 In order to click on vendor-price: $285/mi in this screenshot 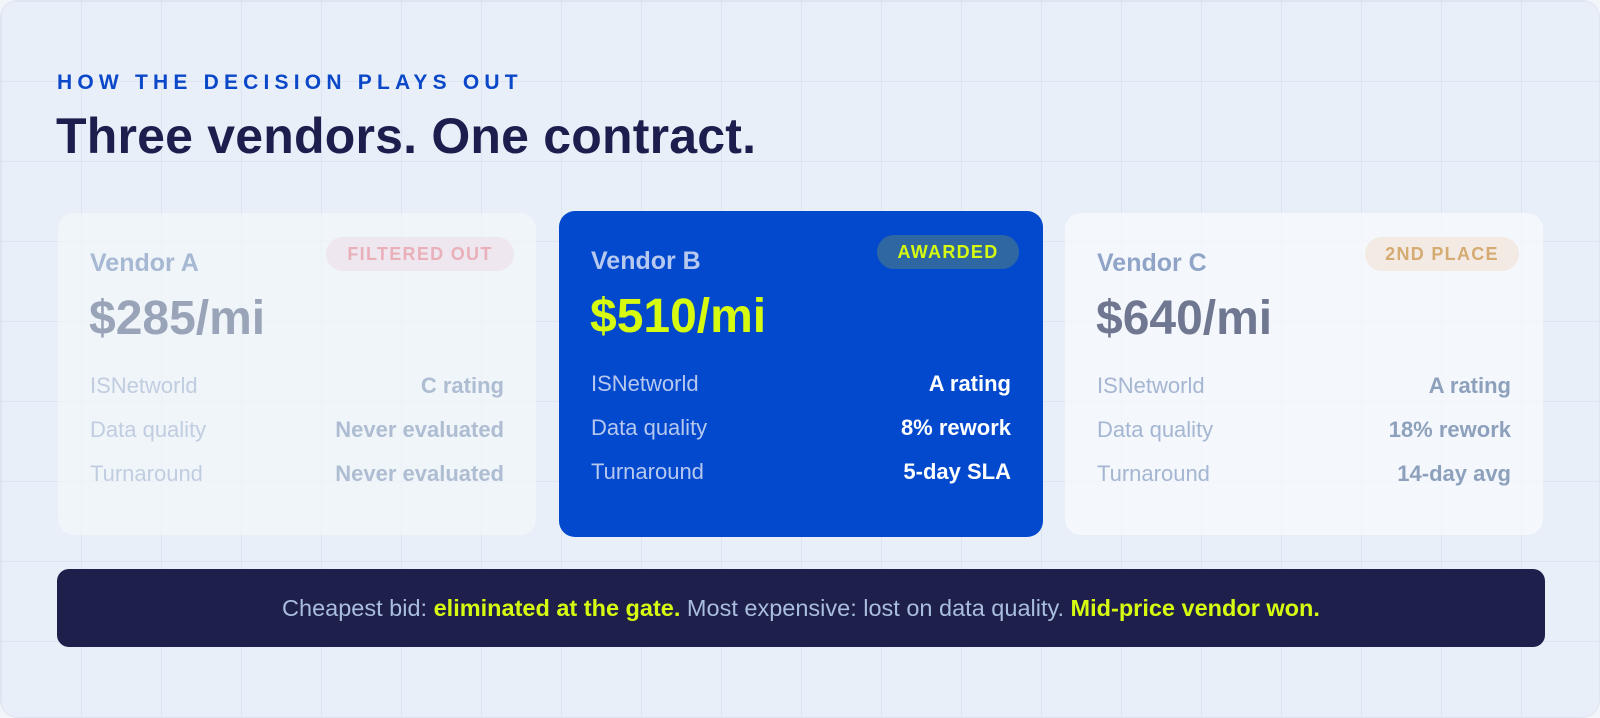, I will do `click(177, 318)`.